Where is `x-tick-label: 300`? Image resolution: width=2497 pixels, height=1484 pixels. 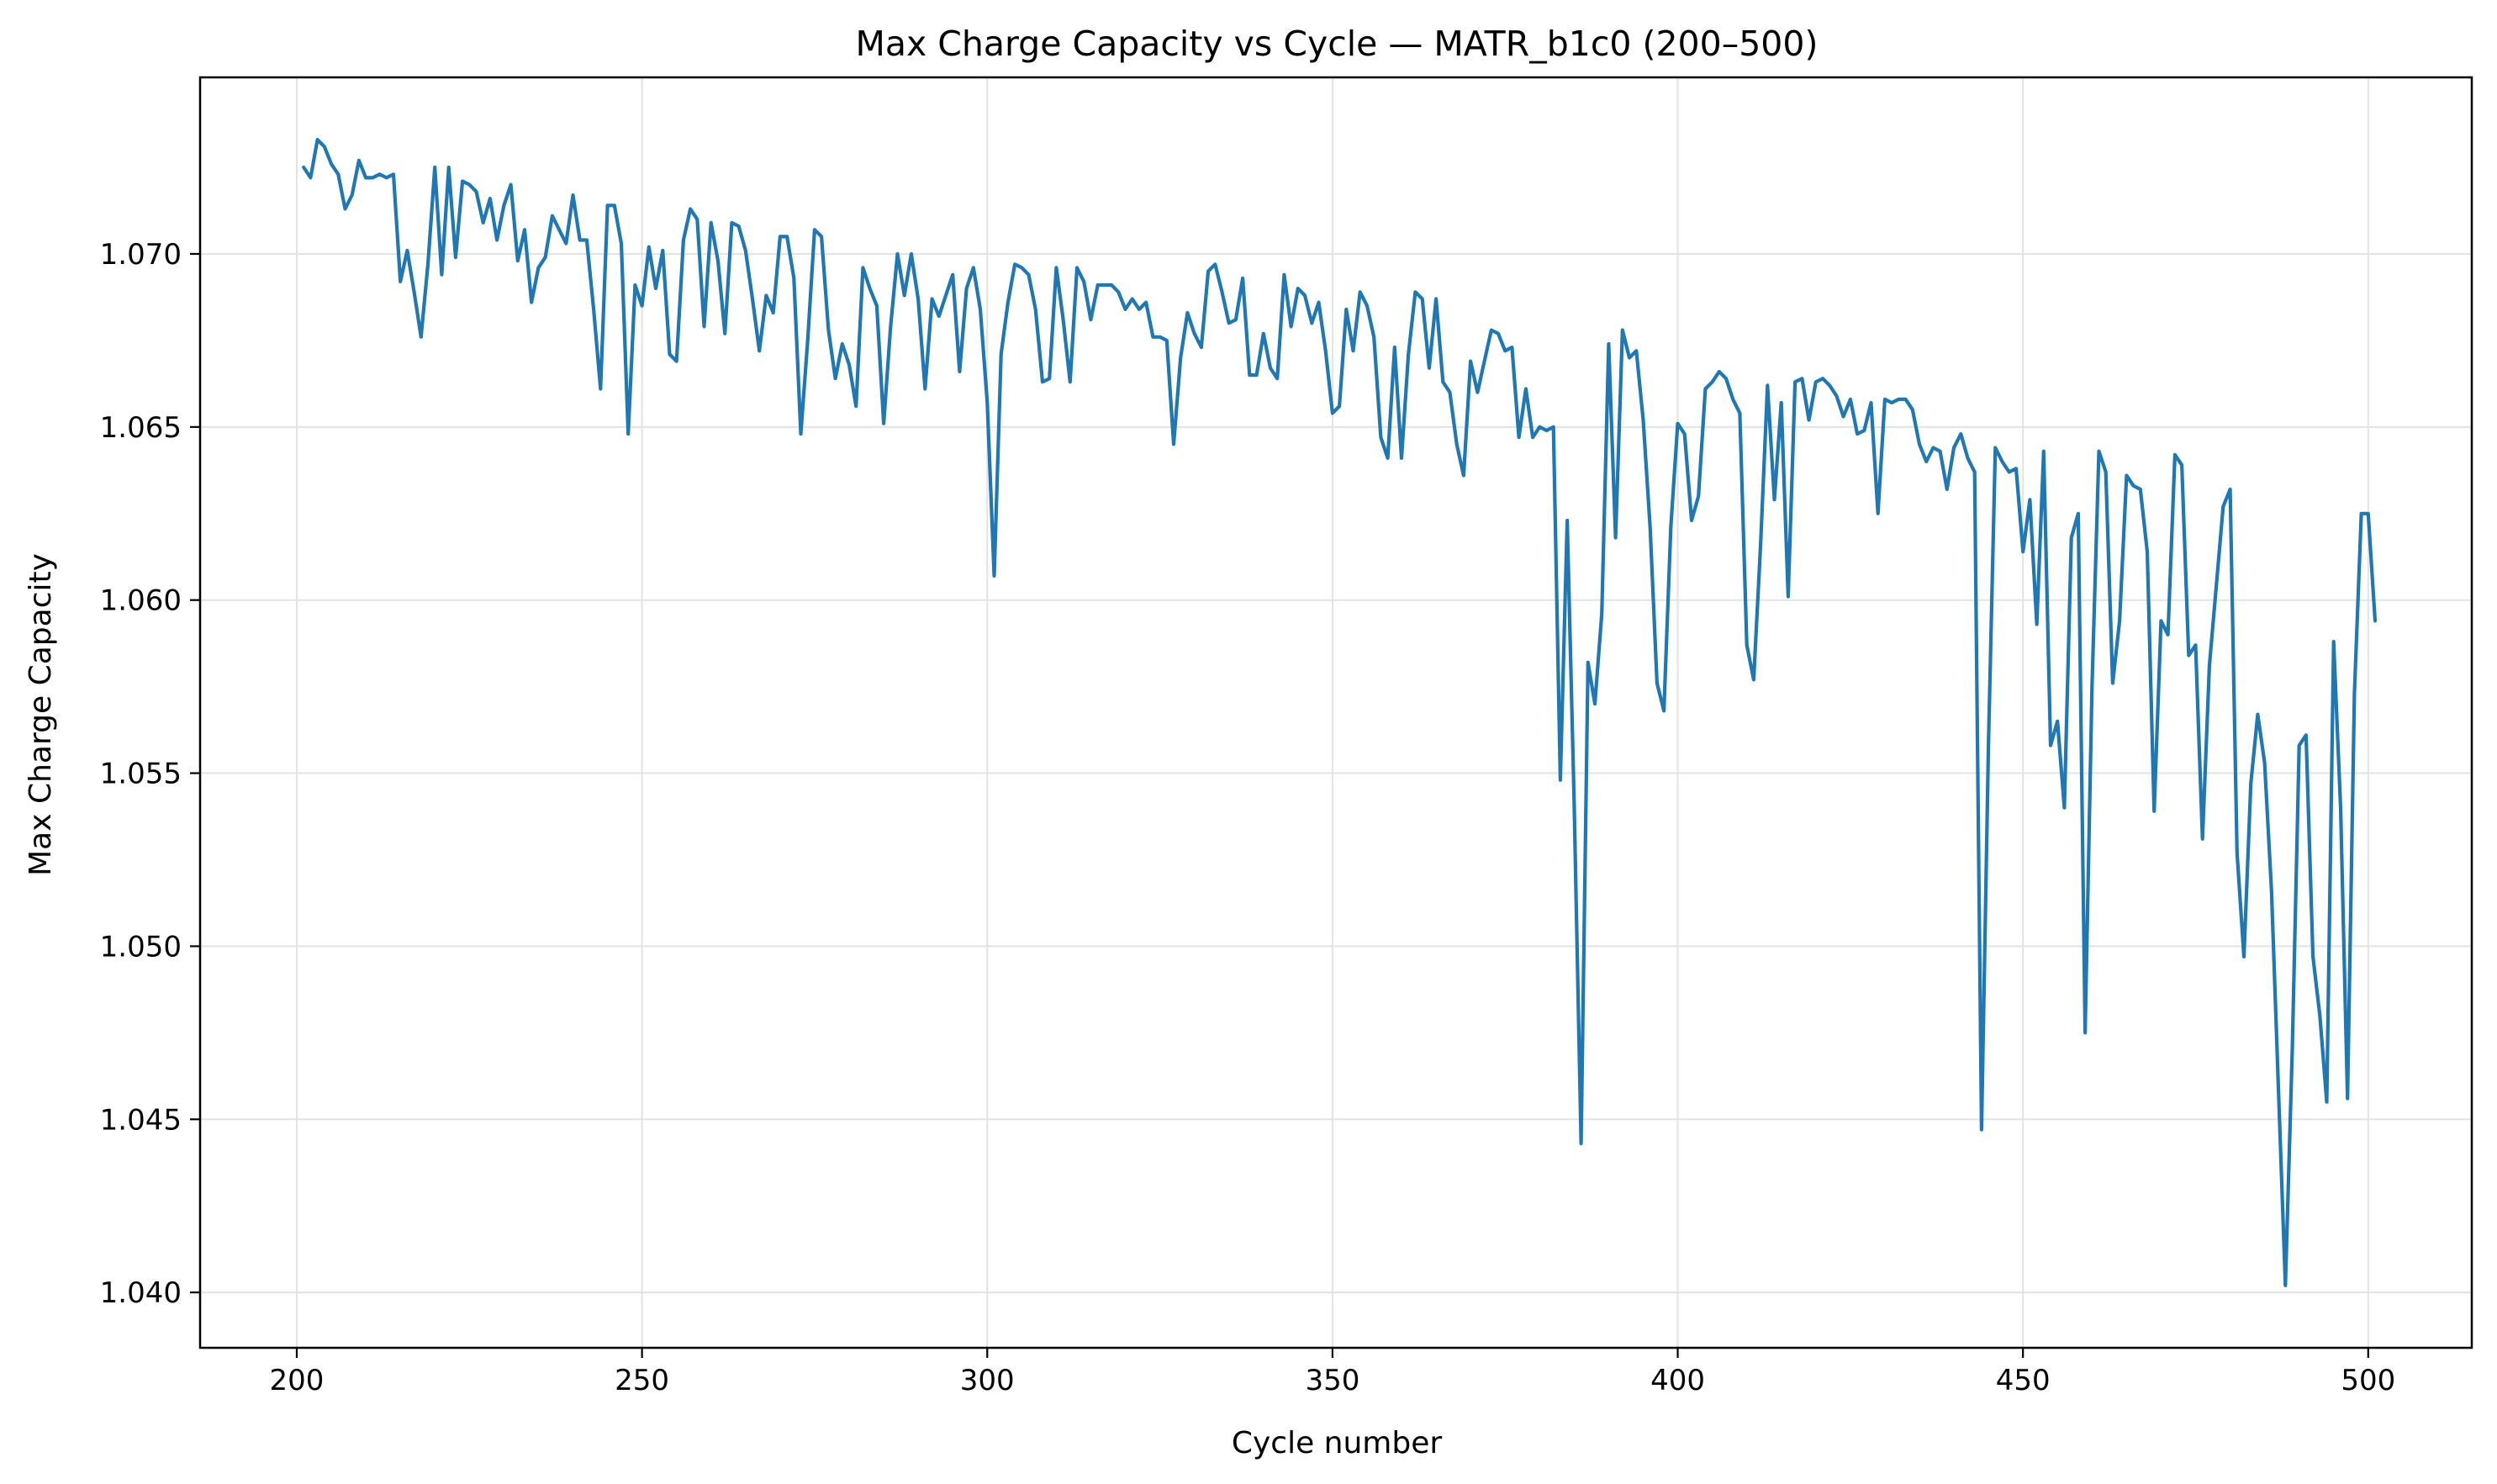 x-tick-label: 300 is located at coordinates (987, 1380).